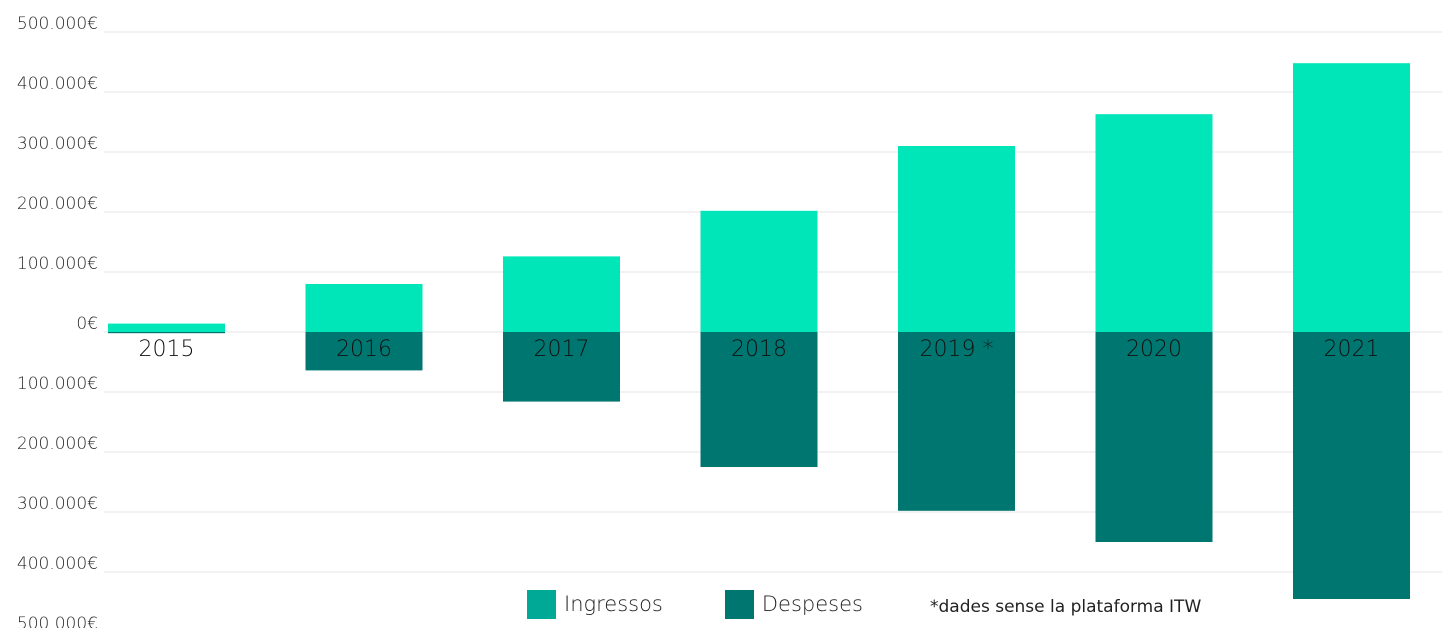 The image size is (1442, 628). I want to click on x-tick-label: 2015, so click(167, 349).